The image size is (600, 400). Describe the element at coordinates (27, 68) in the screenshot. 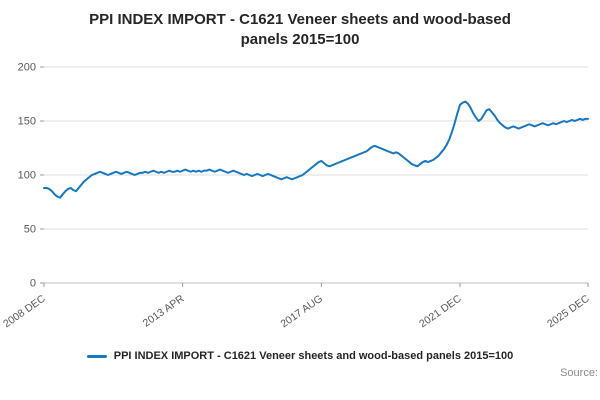

I see `svg-text: 200` at that location.